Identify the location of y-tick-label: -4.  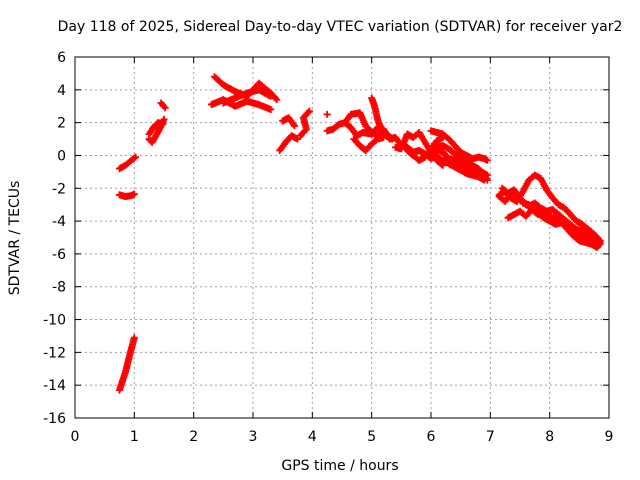
(59, 222).